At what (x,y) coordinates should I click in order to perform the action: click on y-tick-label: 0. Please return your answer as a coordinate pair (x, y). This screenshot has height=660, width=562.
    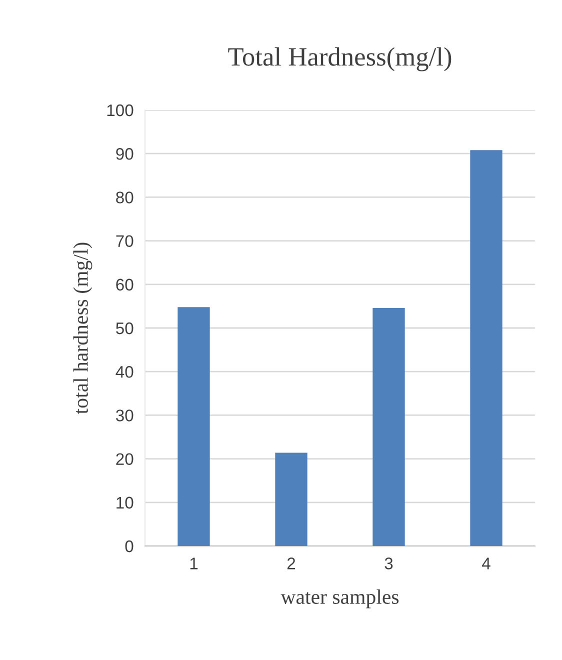
    Looking at the image, I should click on (129, 546).